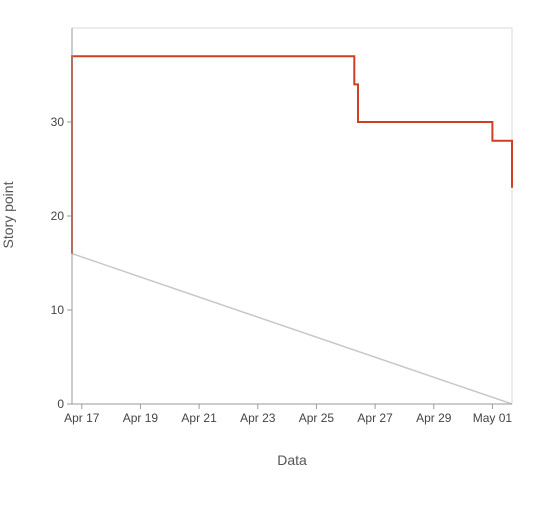  What do you see at coordinates (58, 310) in the screenshot?
I see `y-tick-label: 10` at bounding box center [58, 310].